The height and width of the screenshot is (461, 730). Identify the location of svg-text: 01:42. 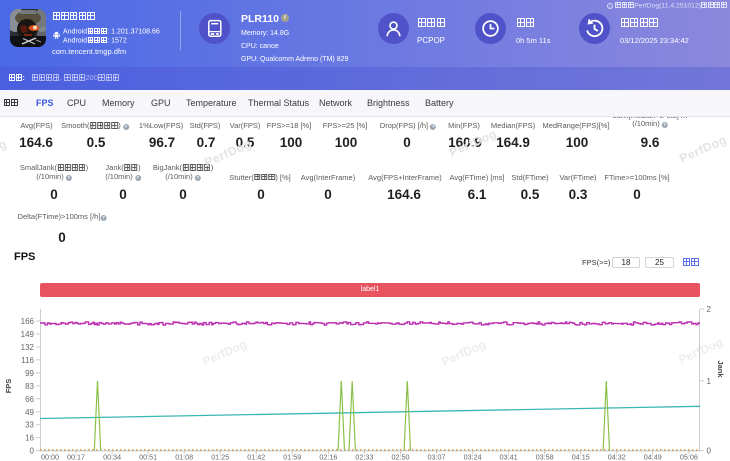
(256, 457).